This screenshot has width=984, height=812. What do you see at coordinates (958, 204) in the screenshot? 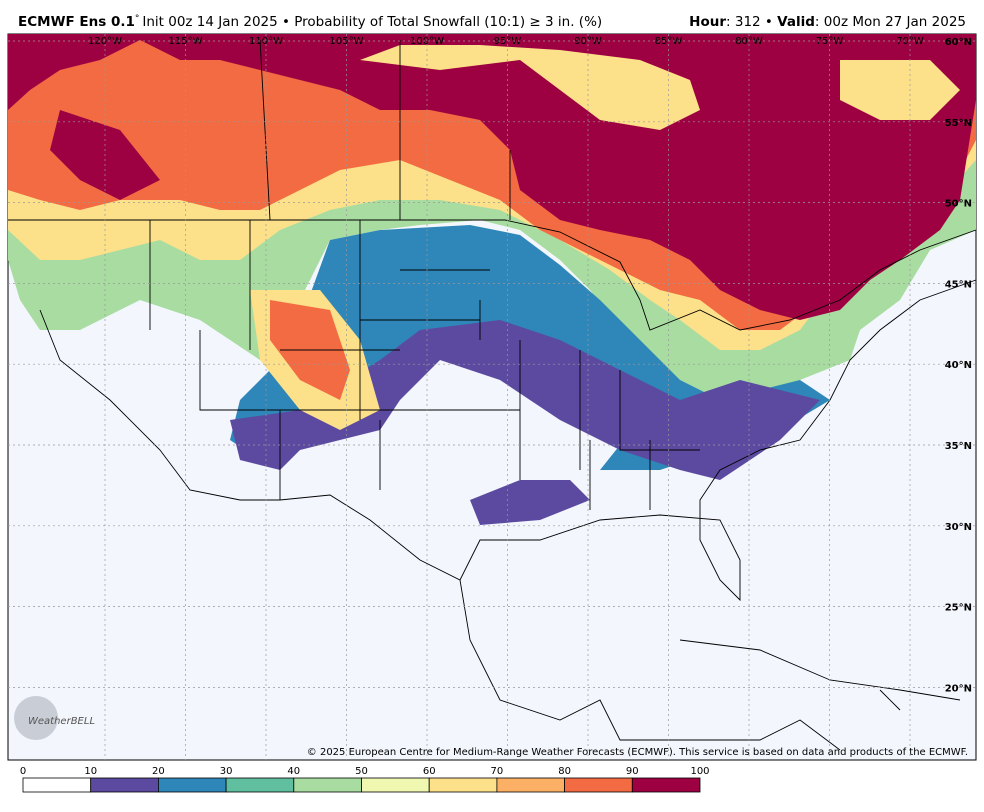
I see `lat-label: 50°N` at bounding box center [958, 204].